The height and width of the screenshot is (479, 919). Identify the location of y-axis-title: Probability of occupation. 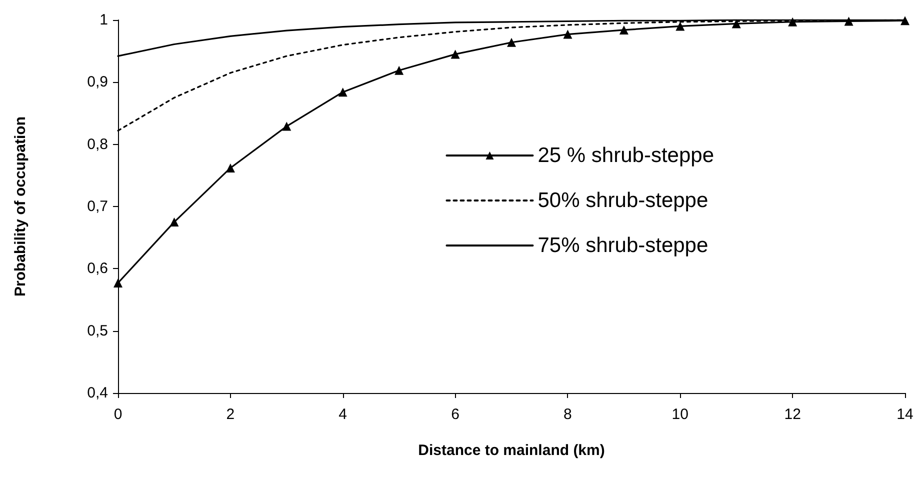
(20, 206).